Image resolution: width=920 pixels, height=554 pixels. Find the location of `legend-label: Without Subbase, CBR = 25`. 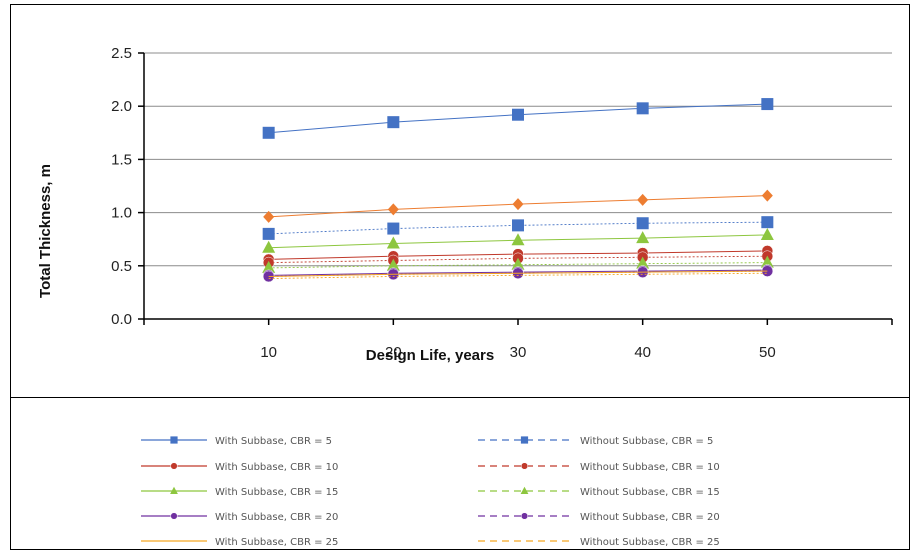

legend-label: Without Subbase, CBR = 25 is located at coordinates (650, 542).